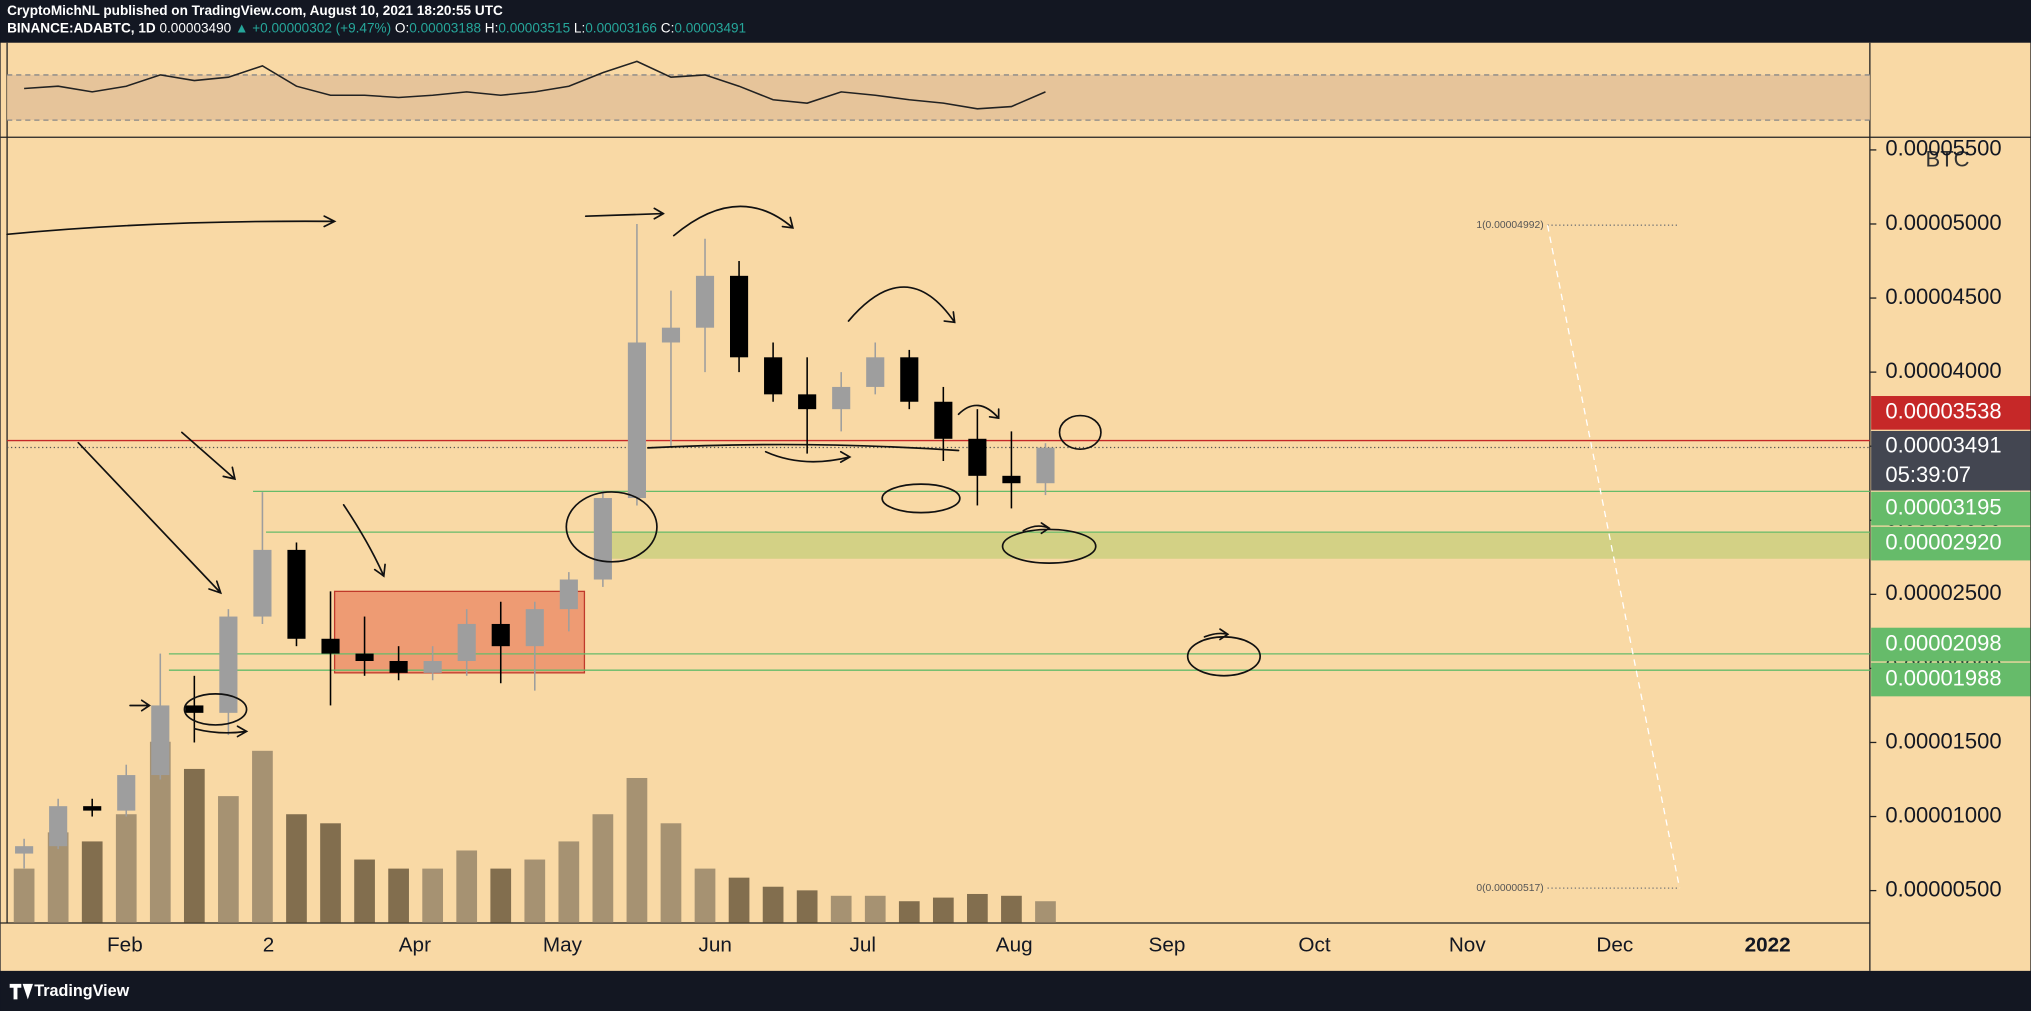  Describe the element at coordinates (81, 991) in the screenshot. I see `brand: TradingView` at that location.